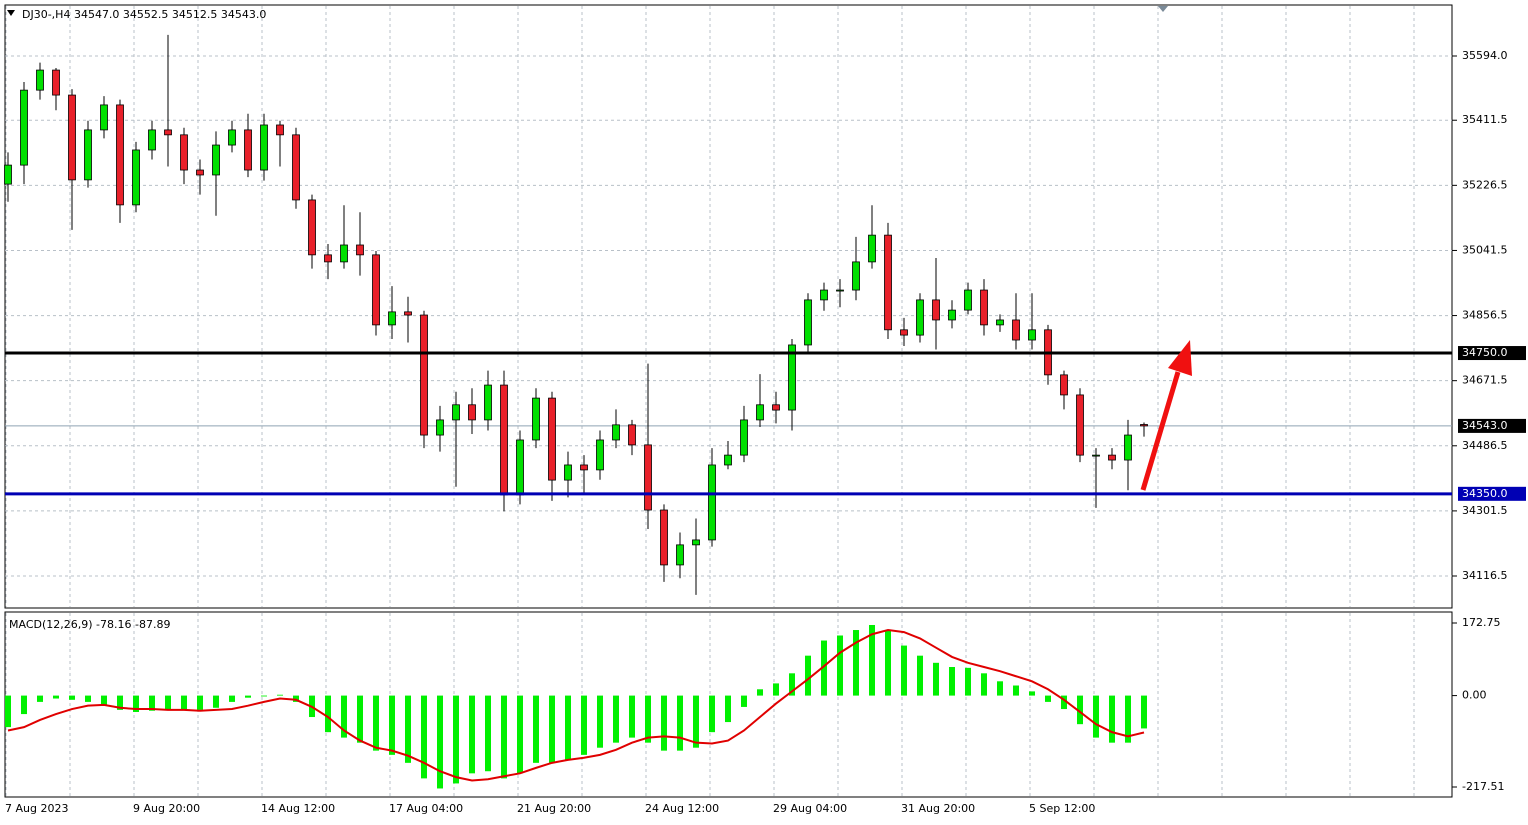 The height and width of the screenshot is (825, 1528). I want to click on y-tick-label: 34856.5, so click(1485, 315).